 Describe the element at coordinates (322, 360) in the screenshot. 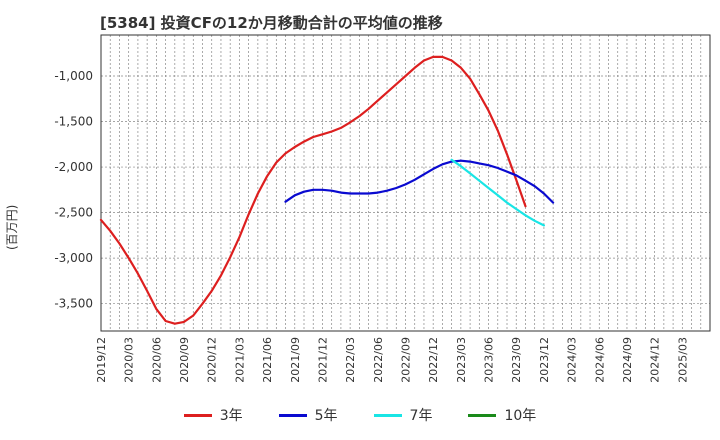

I see `x-tick-label: 2021/12` at that location.